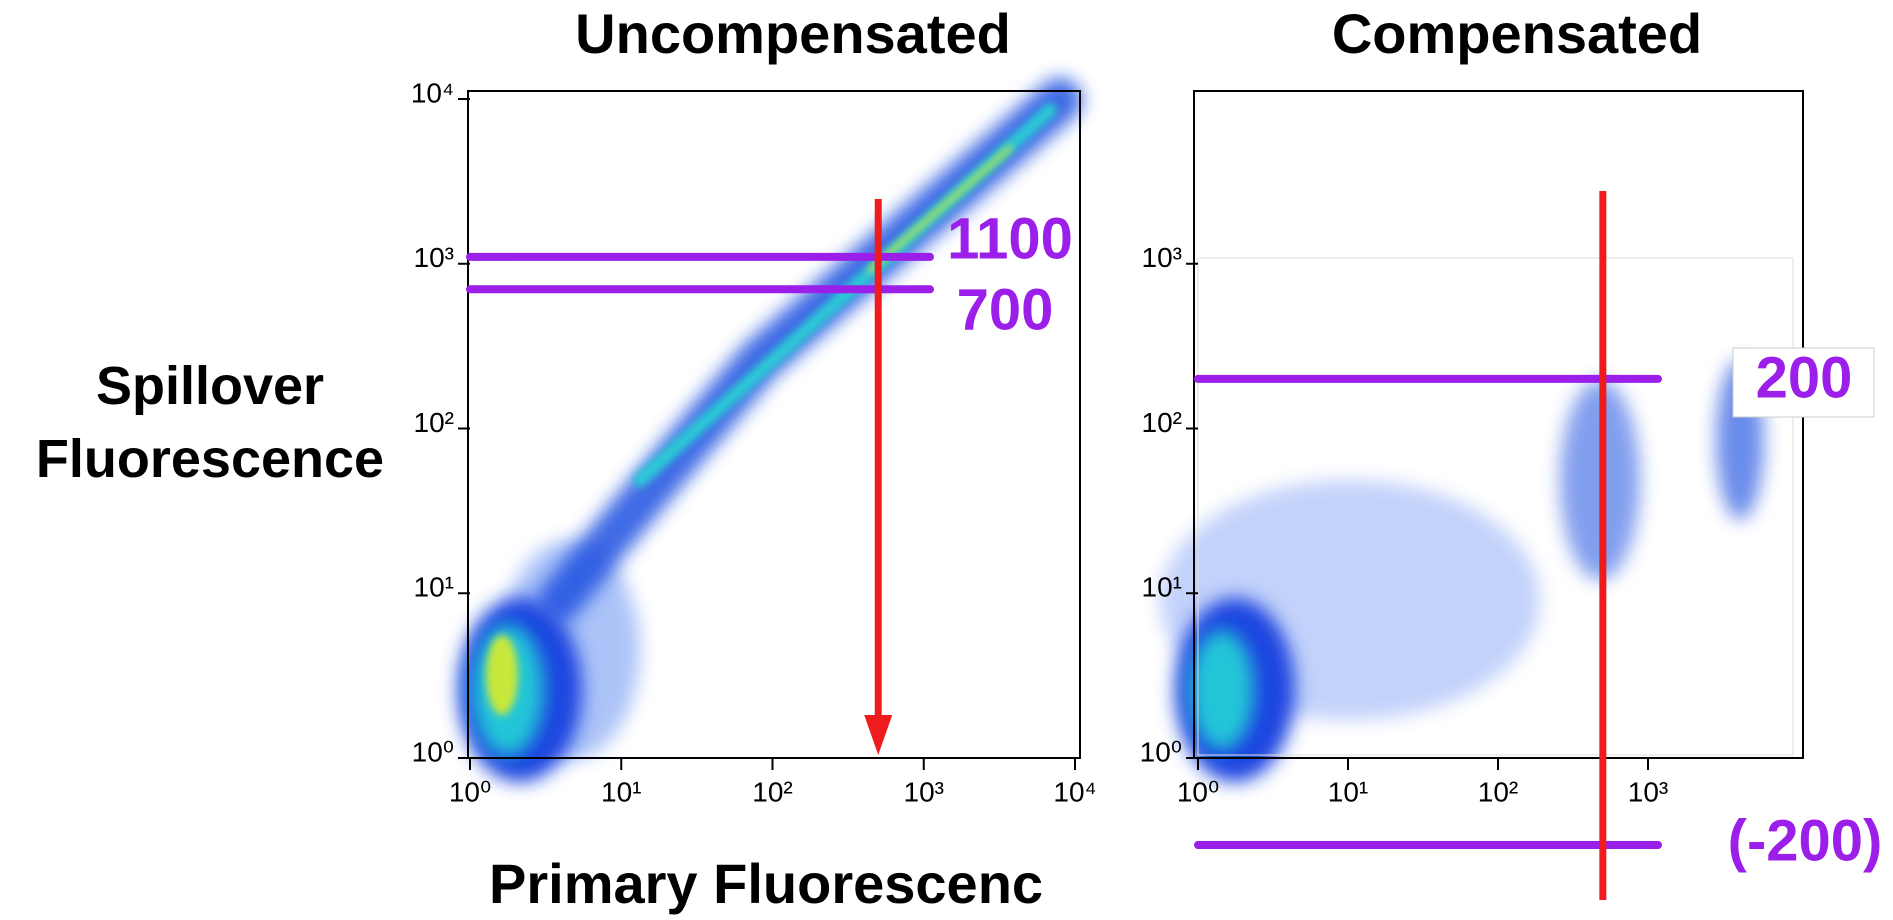 The height and width of the screenshot is (920, 1893). Describe the element at coordinates (1805, 840) in the screenshot. I see `reference-label: (-200)` at that location.